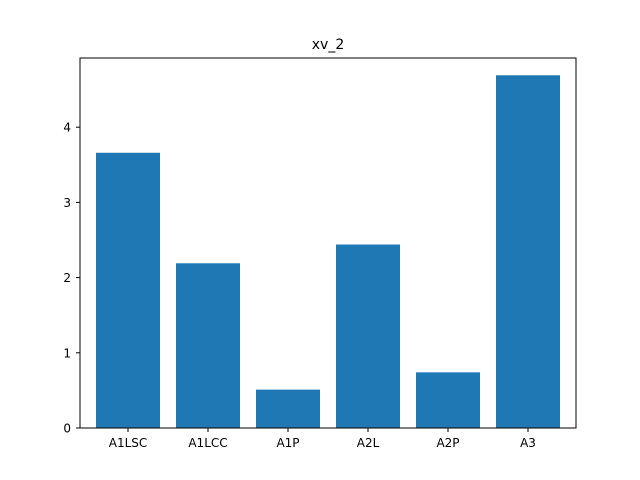 The height and width of the screenshot is (480, 640). What do you see at coordinates (287, 443) in the screenshot?
I see `x-tick-label: A1P` at bounding box center [287, 443].